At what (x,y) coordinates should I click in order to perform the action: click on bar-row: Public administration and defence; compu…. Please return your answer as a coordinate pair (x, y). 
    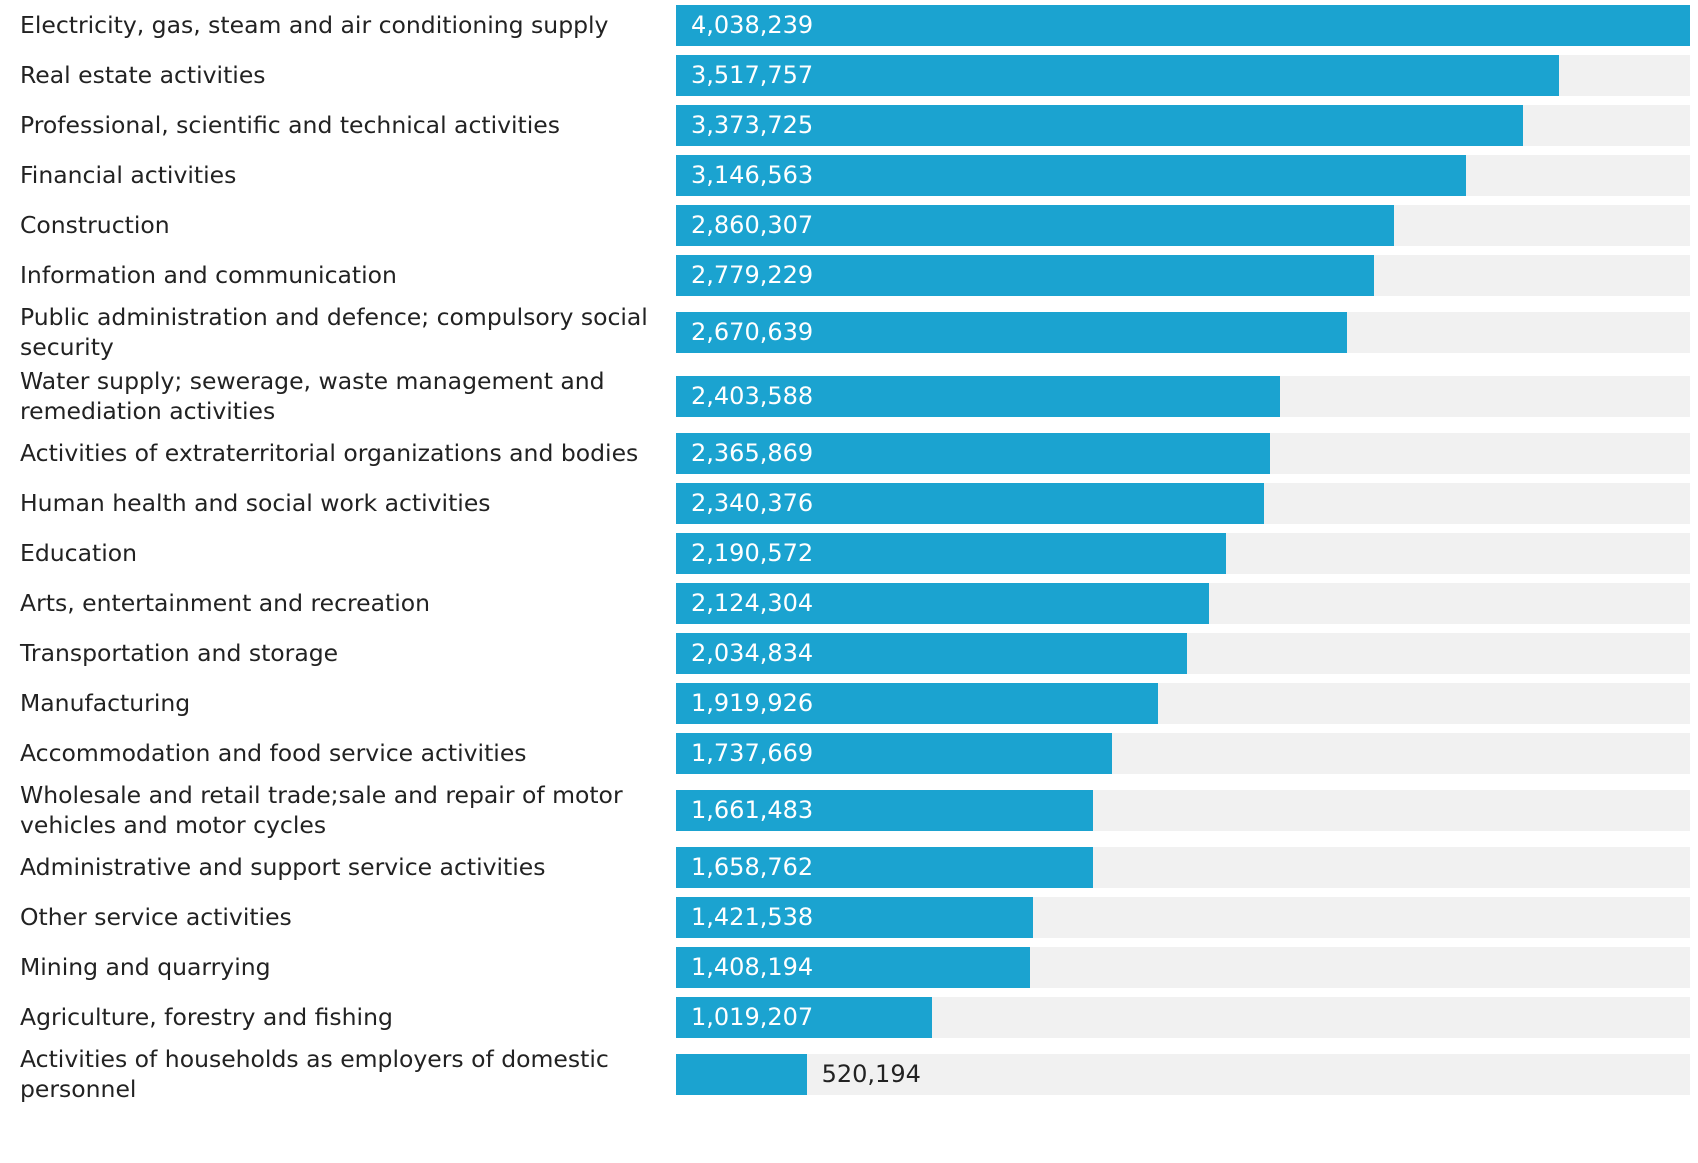
    Looking at the image, I should click on (849, 332).